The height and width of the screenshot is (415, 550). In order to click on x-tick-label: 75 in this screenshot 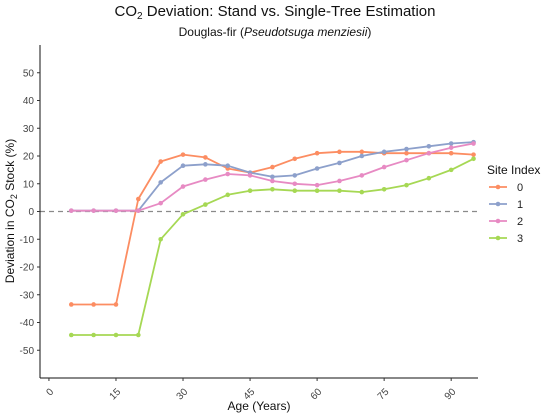, I will do `click(384, 394)`.